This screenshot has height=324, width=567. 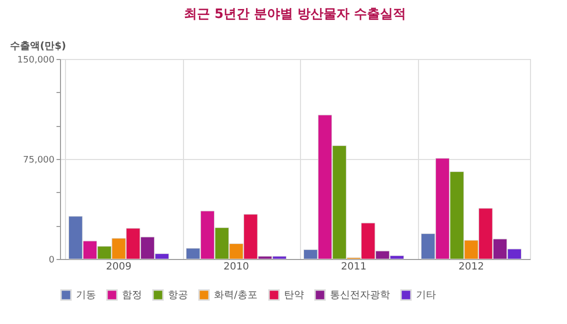 I want to click on legend-label: 통신전자광학, so click(x=360, y=295).